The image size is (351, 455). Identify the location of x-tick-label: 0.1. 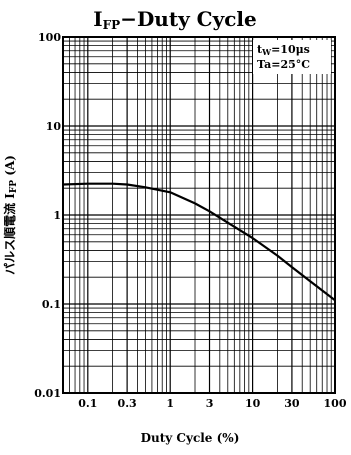
(87, 403).